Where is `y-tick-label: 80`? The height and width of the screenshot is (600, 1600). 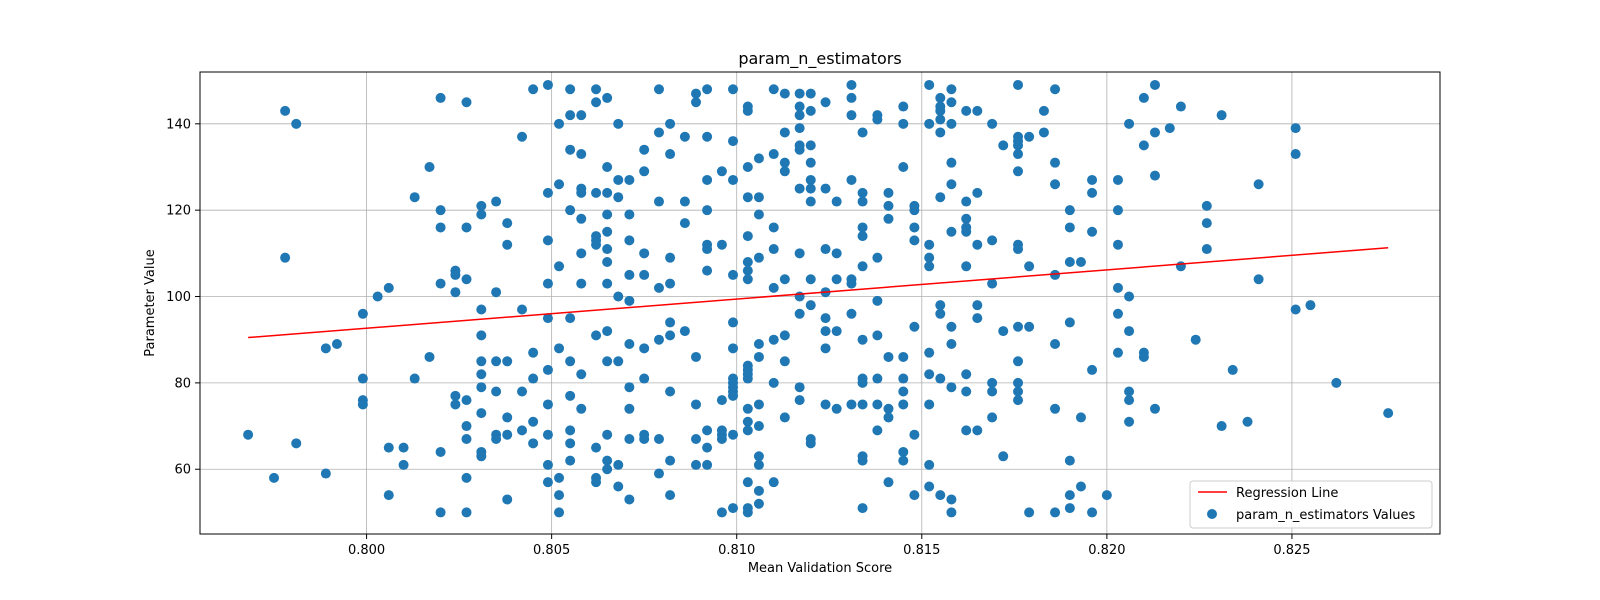
y-tick-label: 80 is located at coordinates (182, 383).